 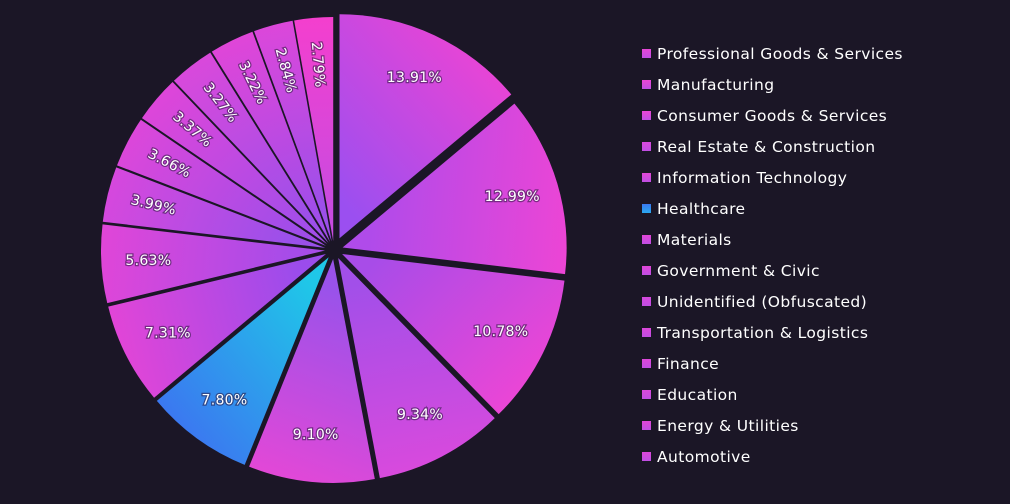 What do you see at coordinates (701, 208) in the screenshot?
I see `legend-label: Healthcare` at bounding box center [701, 208].